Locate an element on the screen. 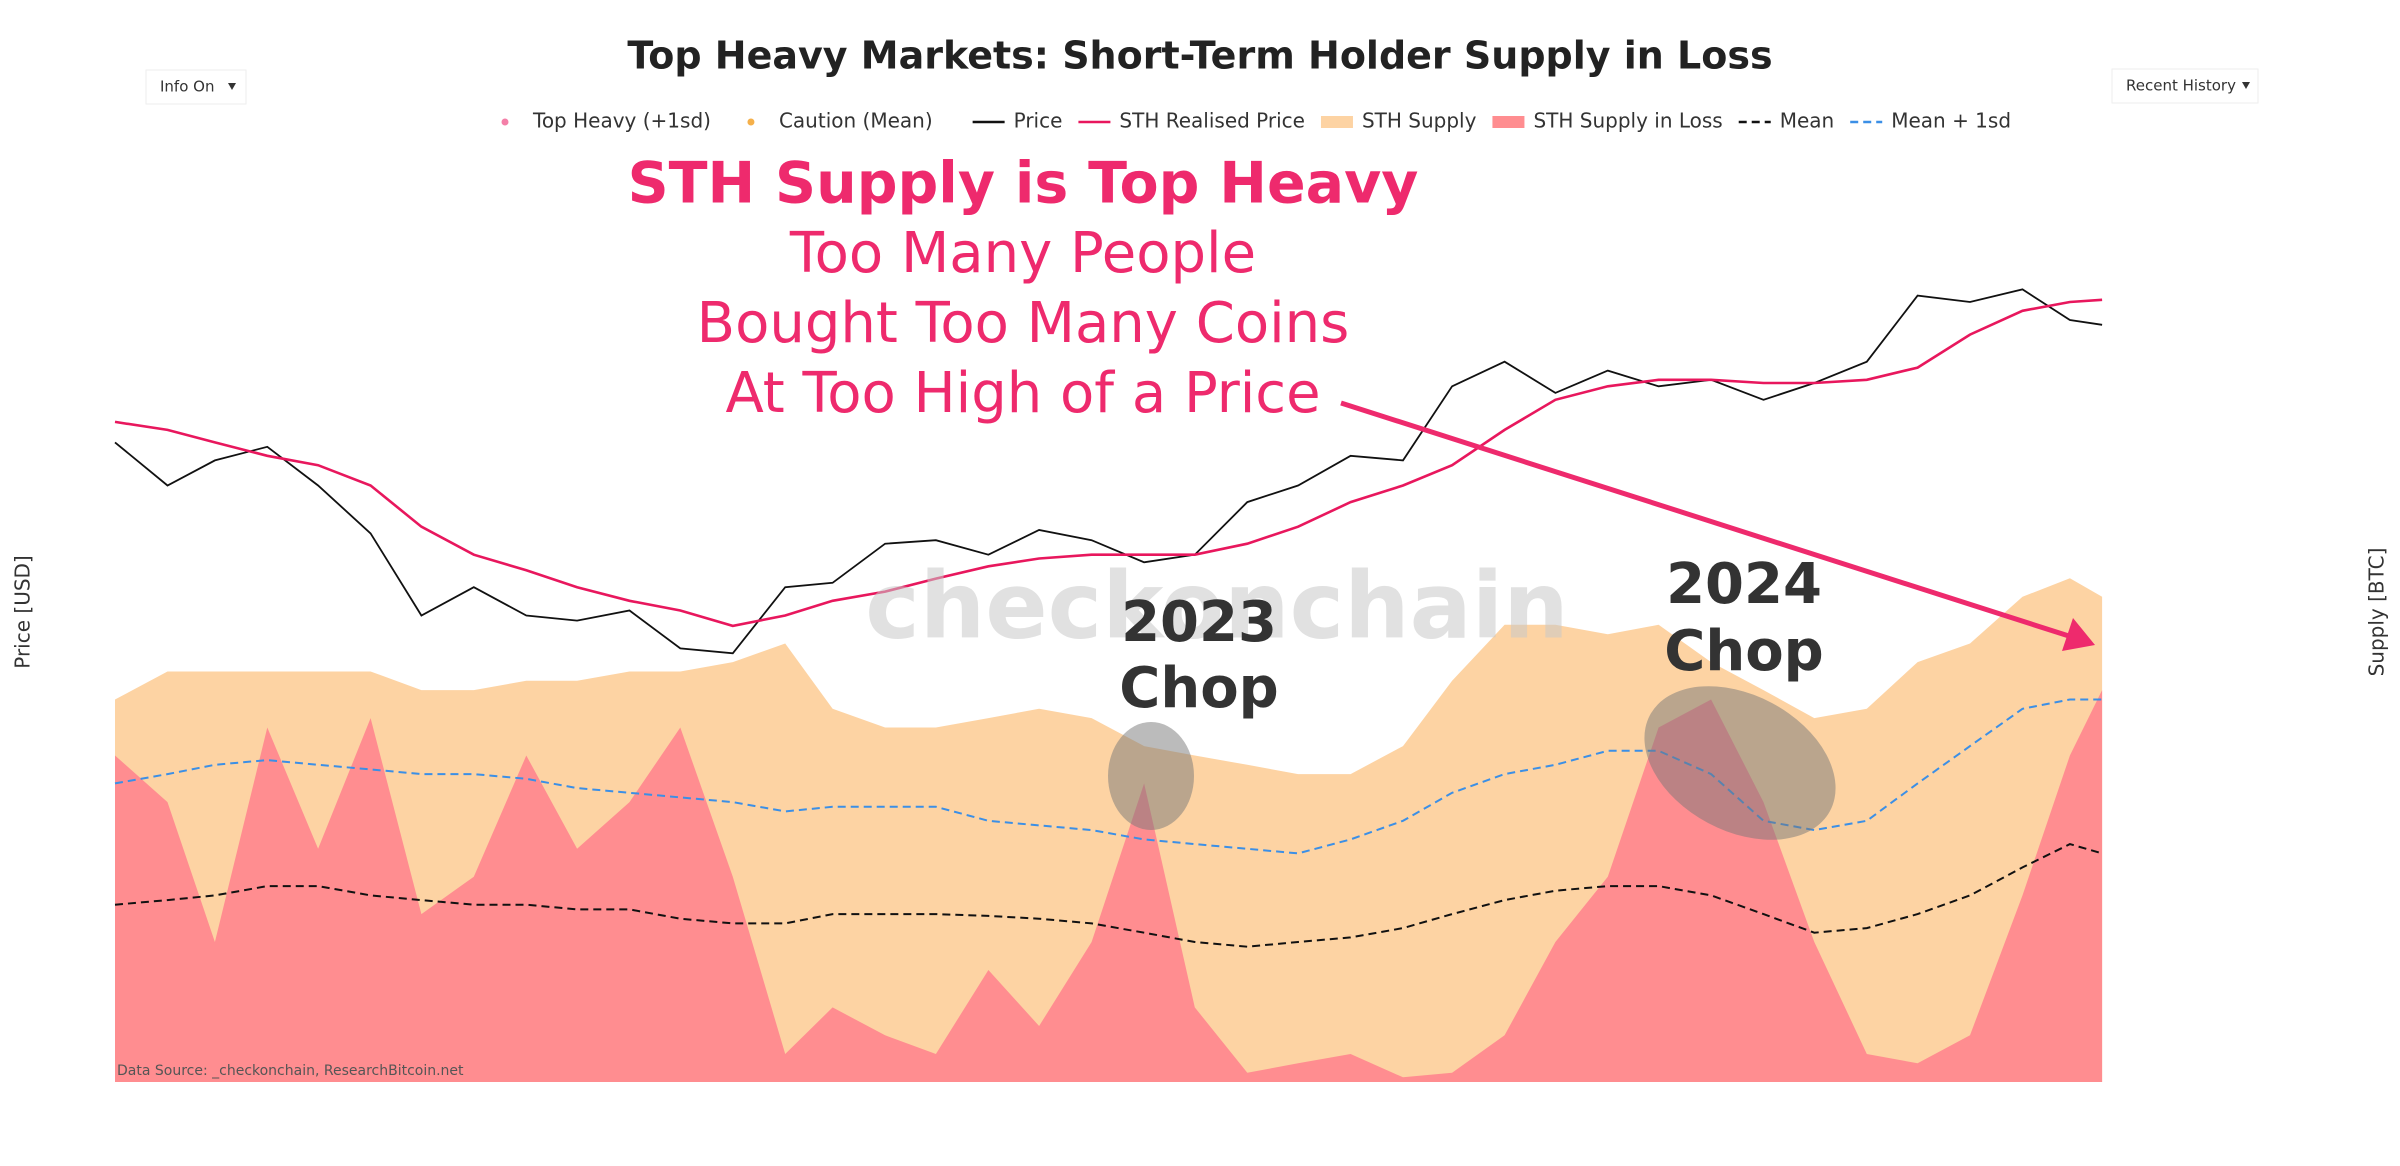 This screenshot has width=2400, height=1166. legend-label: STH Realised Price is located at coordinates (1212, 121).